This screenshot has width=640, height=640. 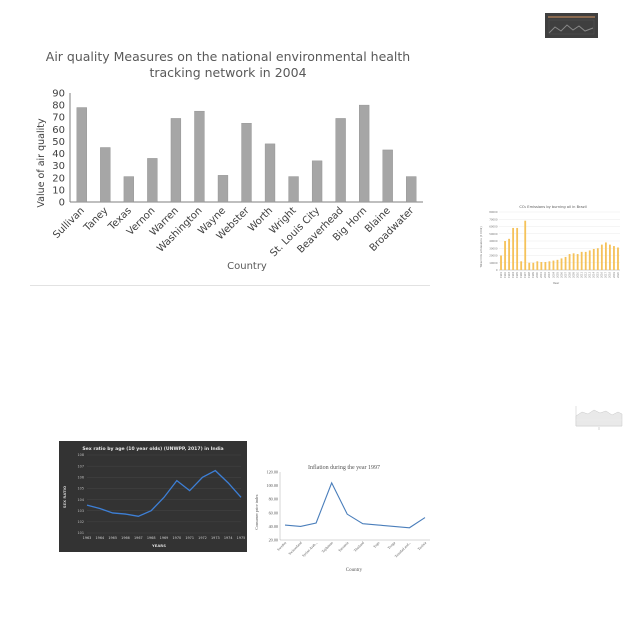 What do you see at coordinates (513, 248) in the screenshot?
I see `bar-1994` at bounding box center [513, 248].